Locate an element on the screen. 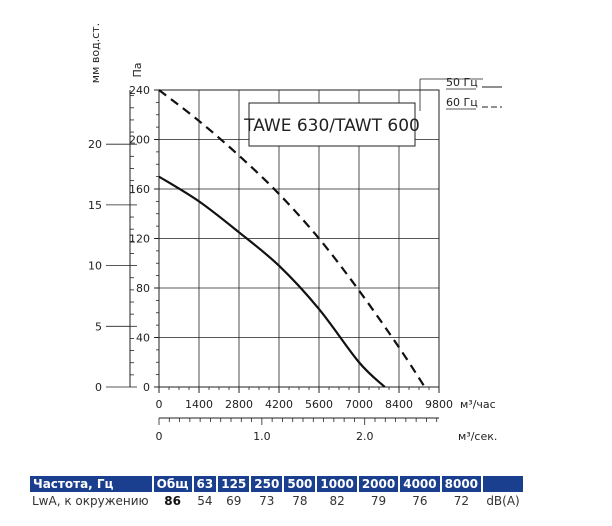 This screenshot has height=526, width=612. x-tick-label: 9800 is located at coordinates (439, 404).